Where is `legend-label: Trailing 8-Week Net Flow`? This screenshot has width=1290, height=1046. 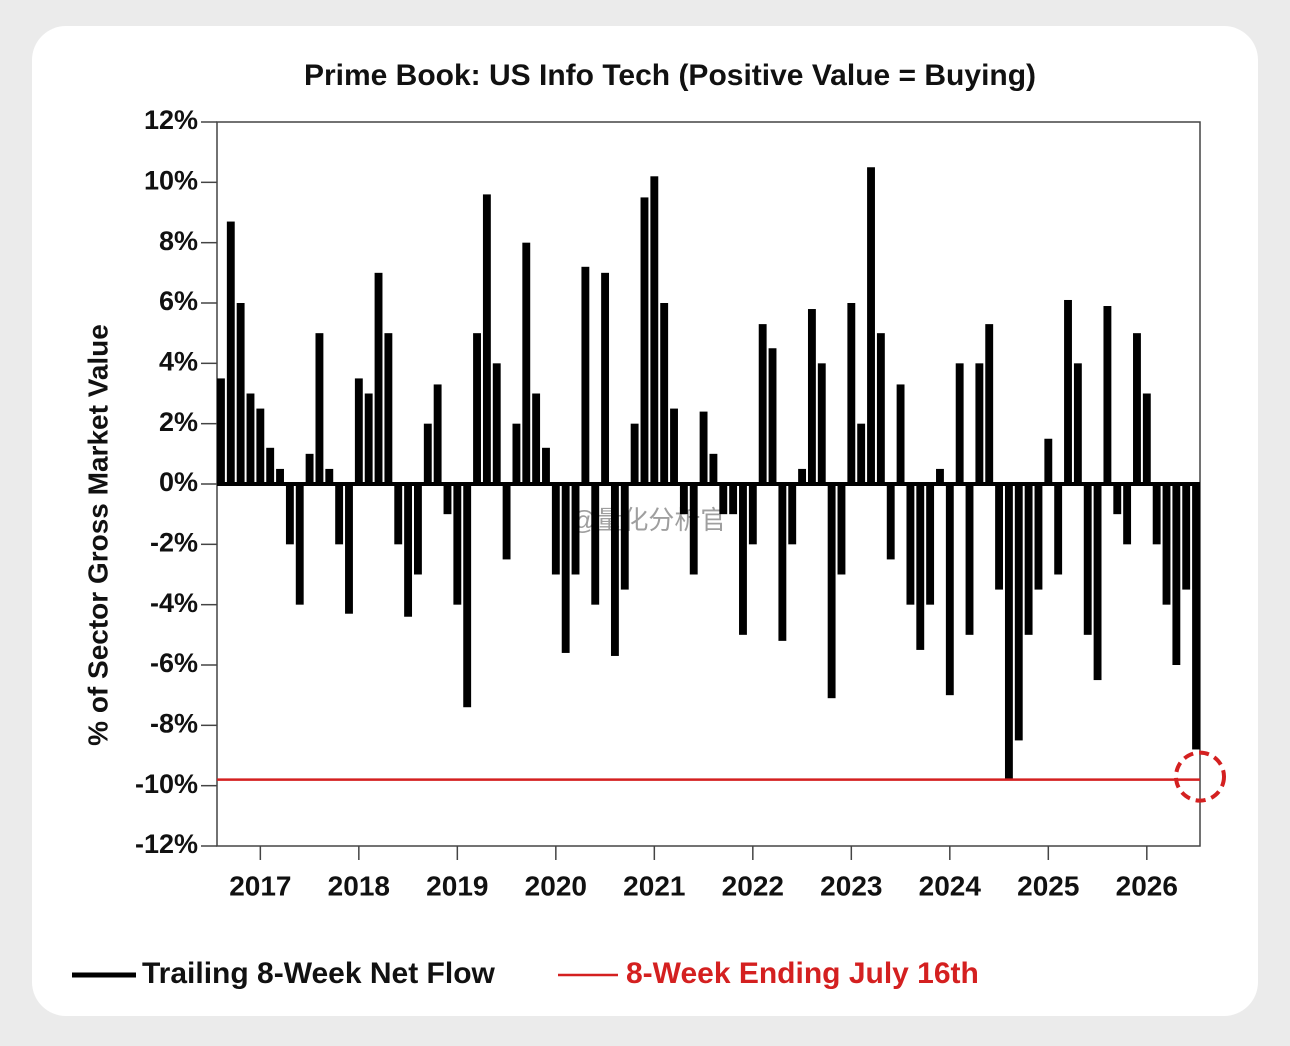
legend-label: Trailing 8-Week Net Flow is located at coordinates (319, 973).